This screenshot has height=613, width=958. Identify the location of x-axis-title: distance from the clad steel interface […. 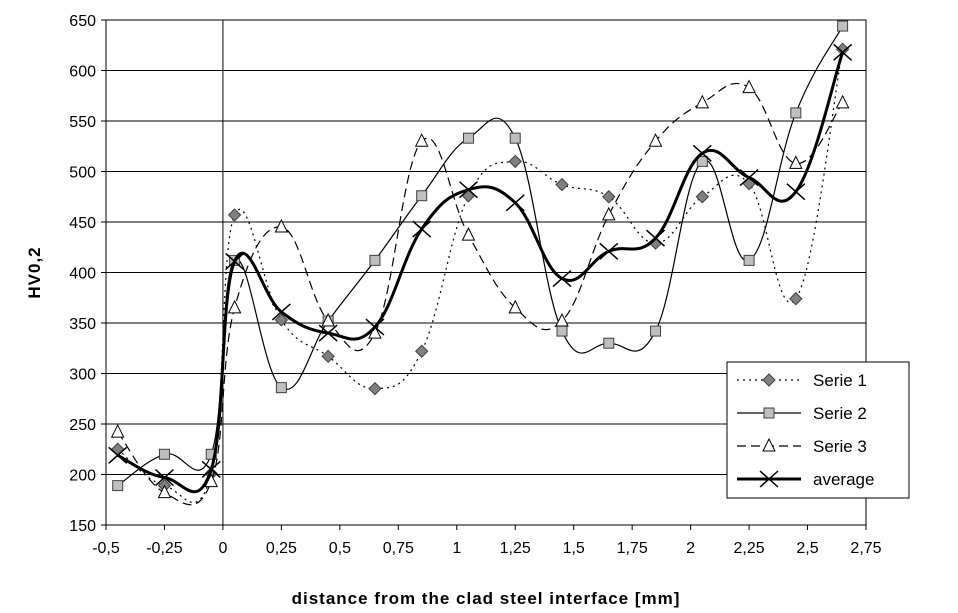
(486, 598).